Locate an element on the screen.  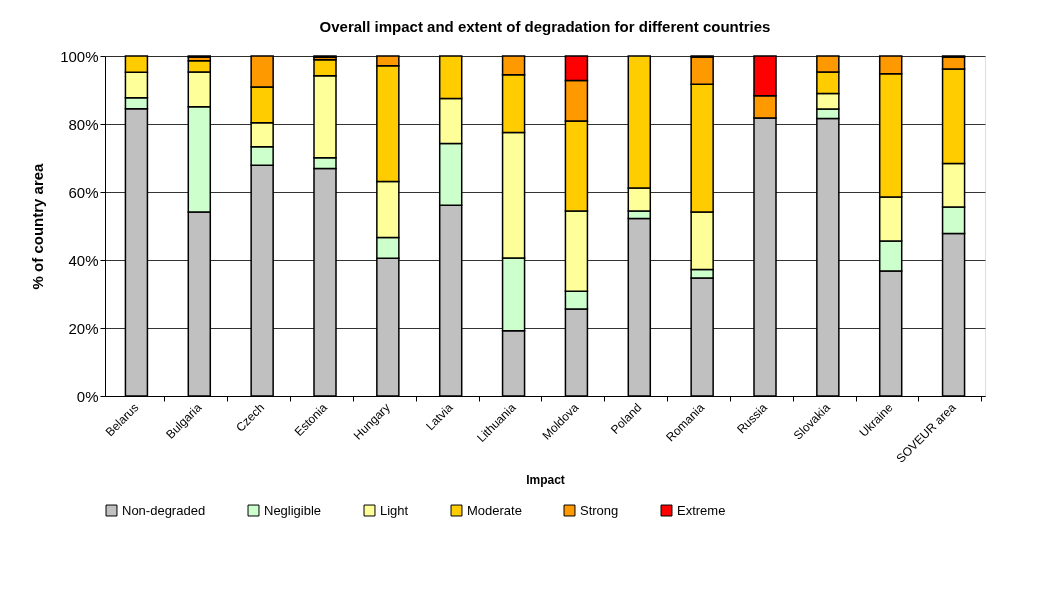
legend-label: Negligible is located at coordinates (293, 510).